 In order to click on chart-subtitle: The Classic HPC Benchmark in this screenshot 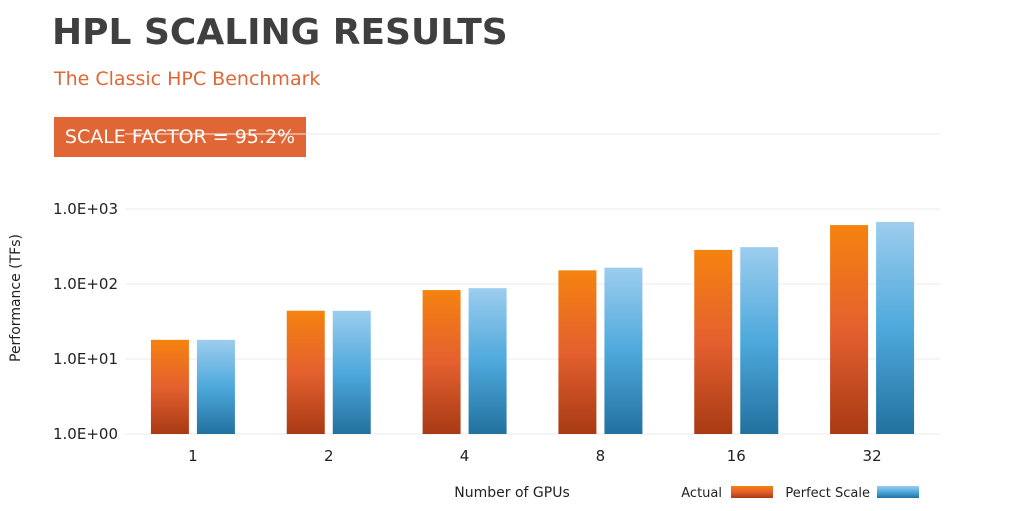, I will do `click(187, 79)`.